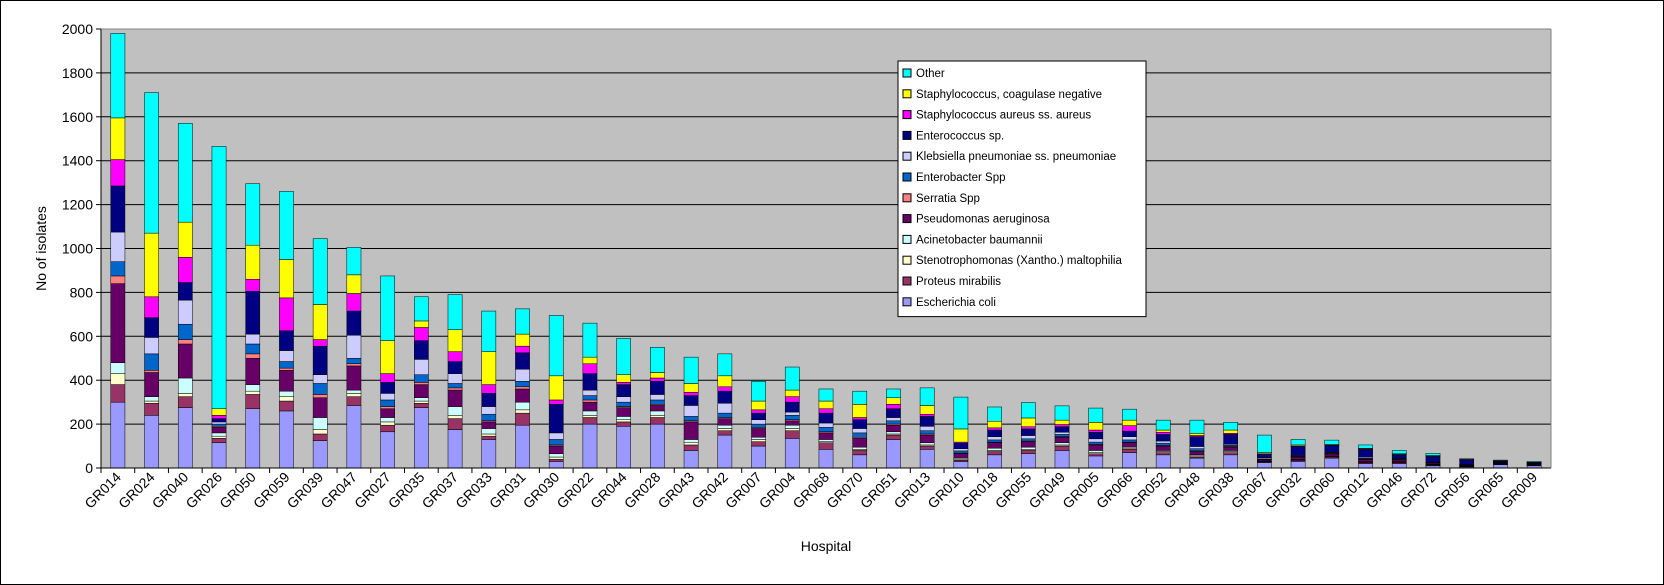 The image size is (1664, 585). I want to click on legend-swatch, so click(907, 260).